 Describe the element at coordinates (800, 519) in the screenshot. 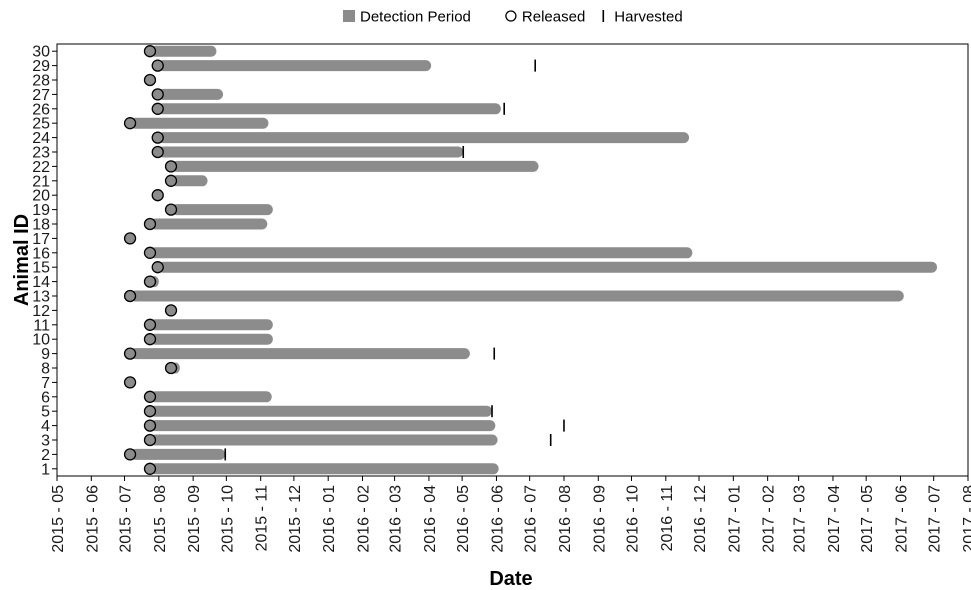

I see `x-tick-label: 2017 - 03` at that location.